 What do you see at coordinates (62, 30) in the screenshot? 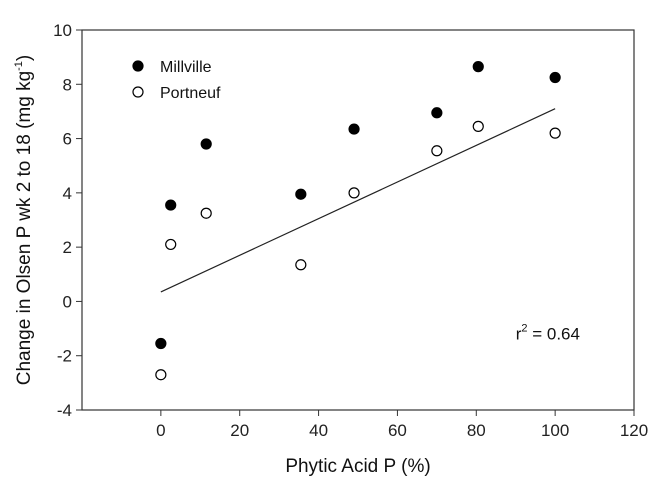
I see `y-tick-label: 10` at bounding box center [62, 30].